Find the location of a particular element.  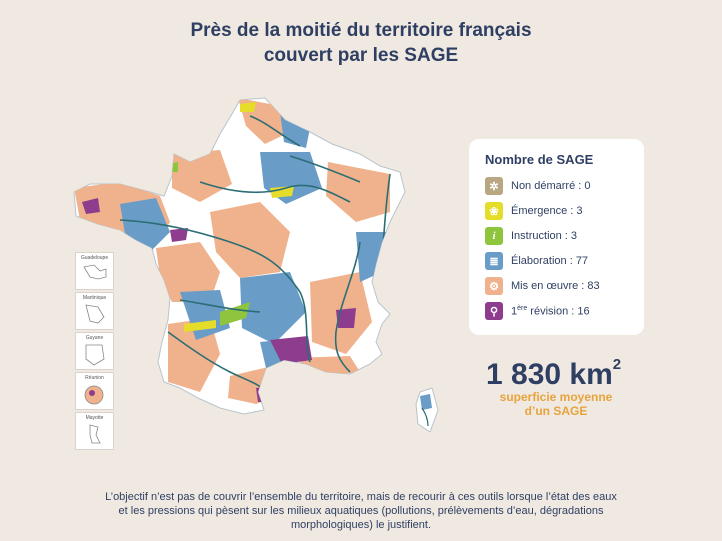

river-loire is located at coordinates (215, 291).